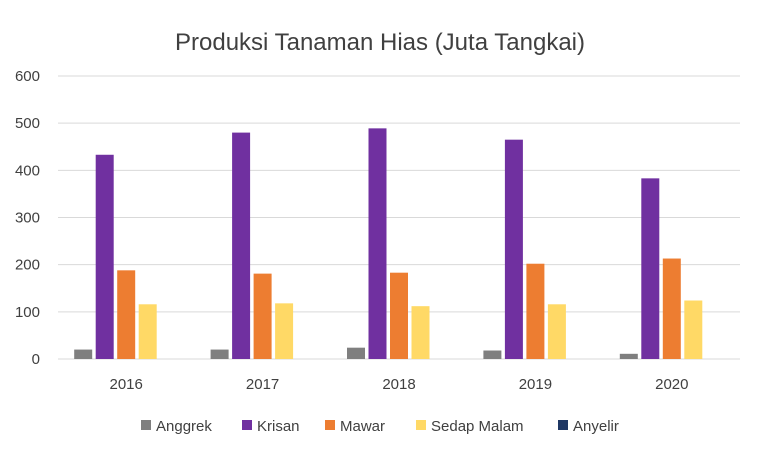  I want to click on legend-label: Mawar, so click(362, 426).